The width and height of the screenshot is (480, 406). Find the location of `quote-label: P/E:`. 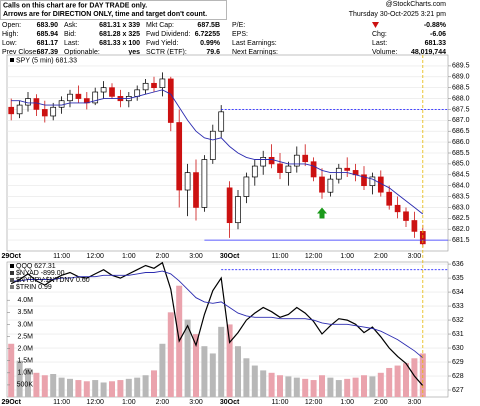

quote-label: P/E: is located at coordinates (238, 25).